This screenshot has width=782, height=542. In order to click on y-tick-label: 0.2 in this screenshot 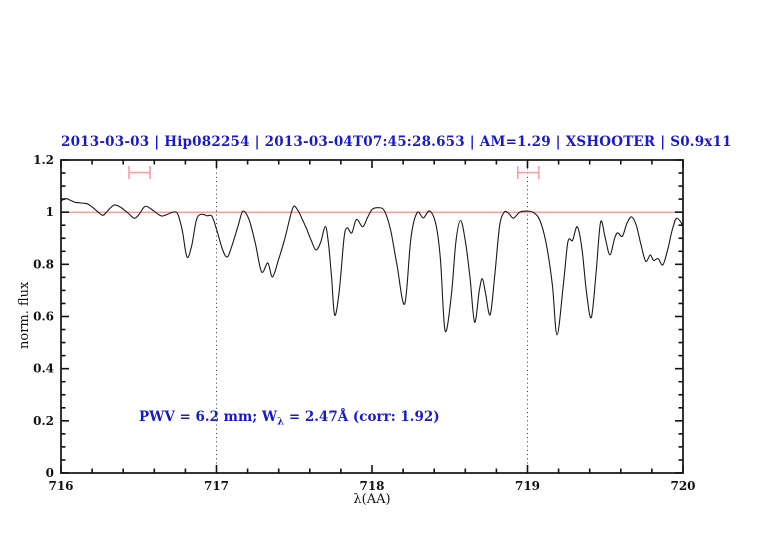, I will do `click(43, 421)`.